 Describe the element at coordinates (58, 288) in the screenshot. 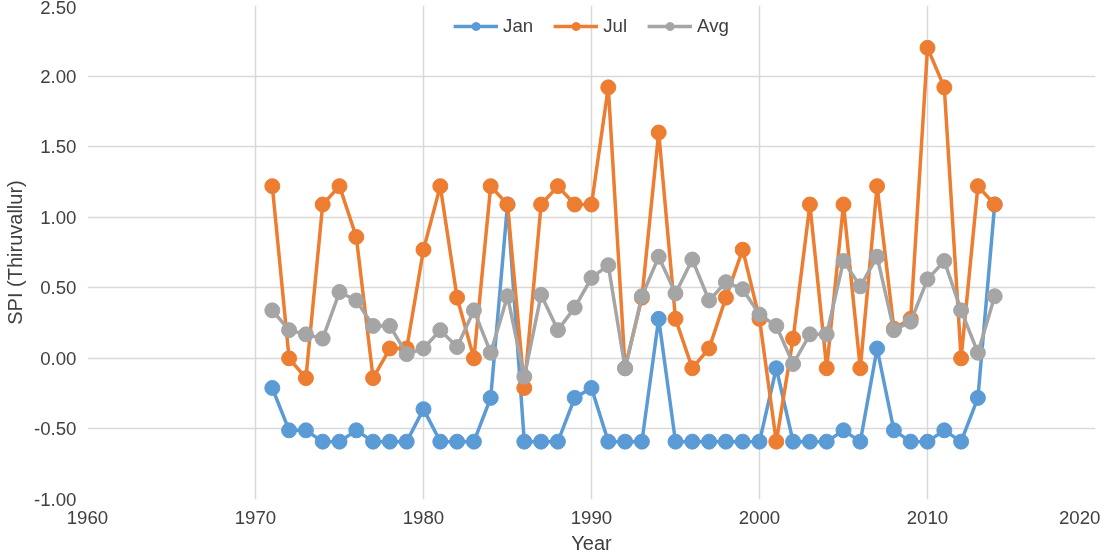

I see `y-tick-label: 0.50` at that location.